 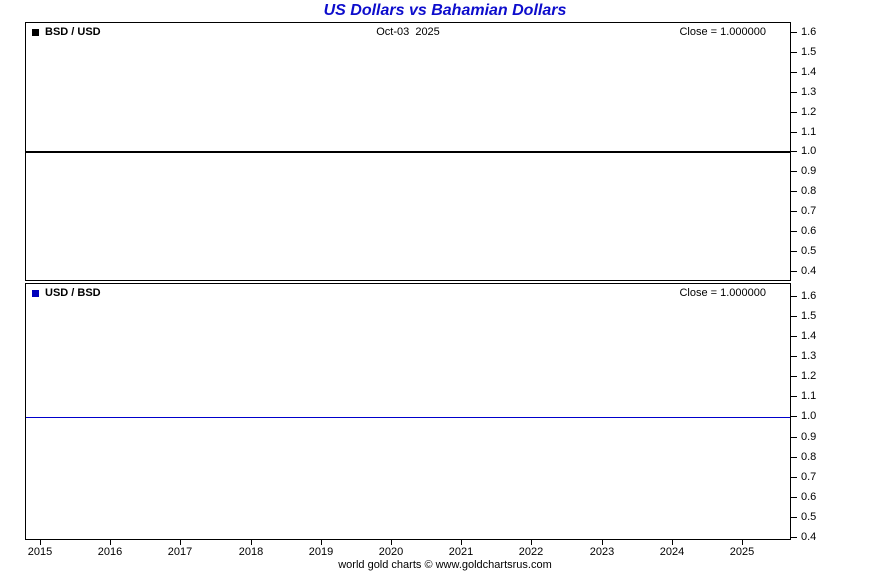 What do you see at coordinates (73, 293) in the screenshot?
I see `legend-label: USD / BSD` at bounding box center [73, 293].